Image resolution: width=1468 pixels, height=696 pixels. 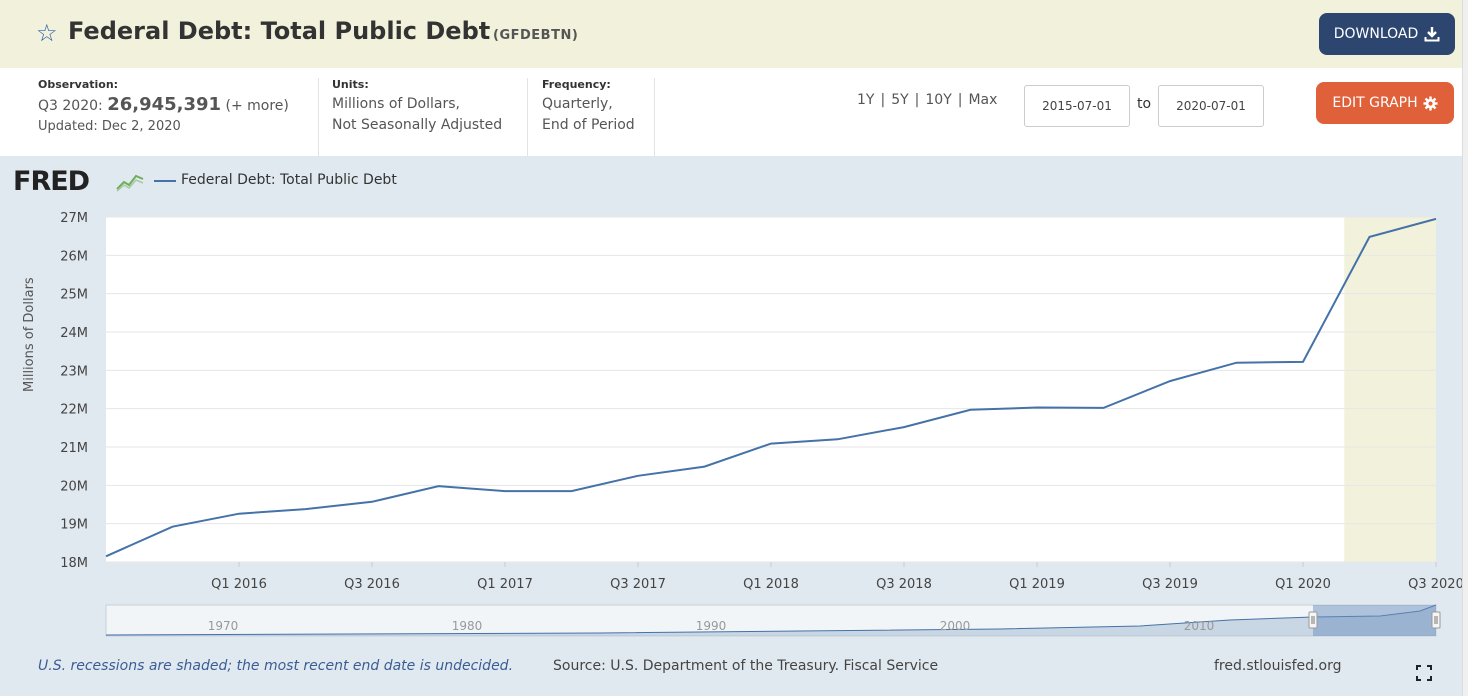 I want to click on legend-swatch, so click(x=165, y=181).